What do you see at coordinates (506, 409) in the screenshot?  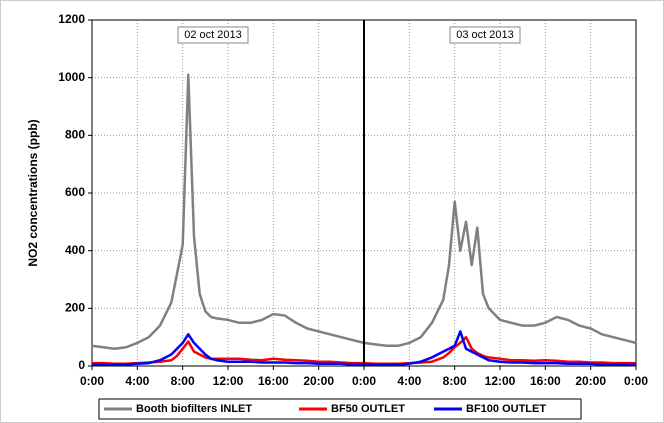 I see `legend-label: BF100 OUTLET` at bounding box center [506, 409].